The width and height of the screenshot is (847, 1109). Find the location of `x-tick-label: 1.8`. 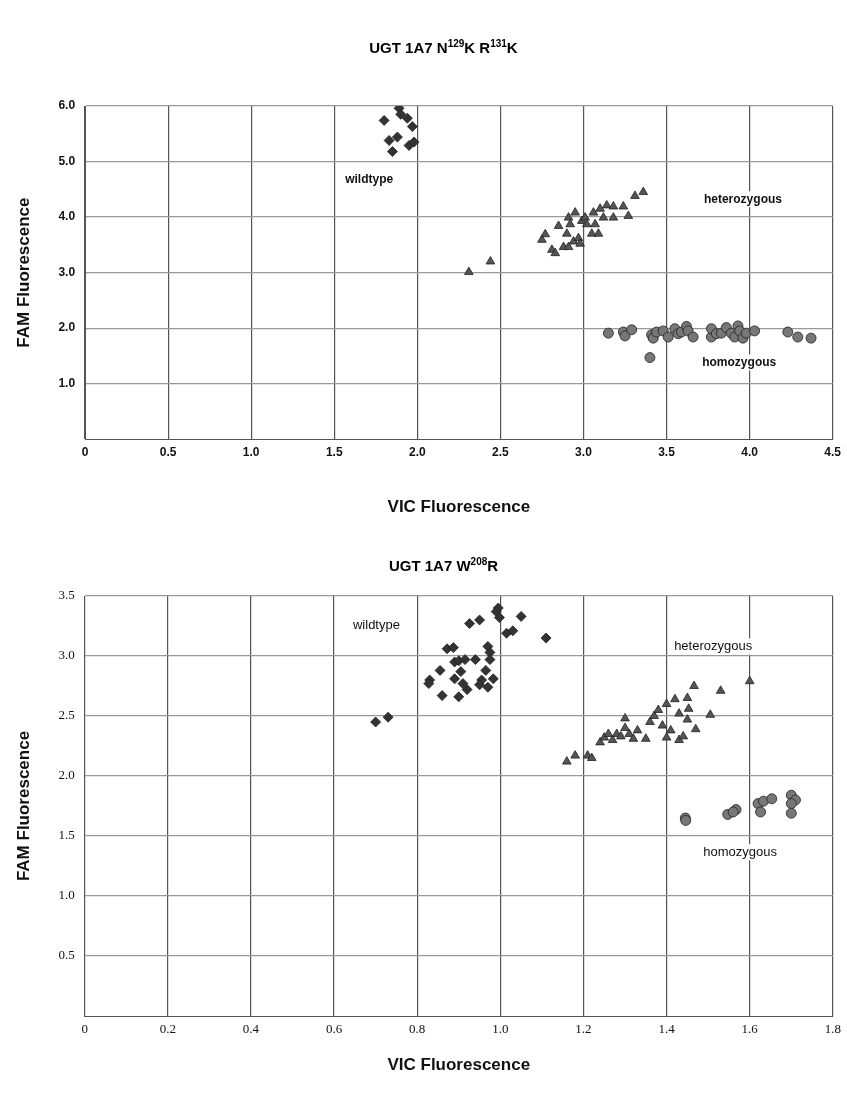

x-tick-label: 1.8 is located at coordinates (832, 1029).